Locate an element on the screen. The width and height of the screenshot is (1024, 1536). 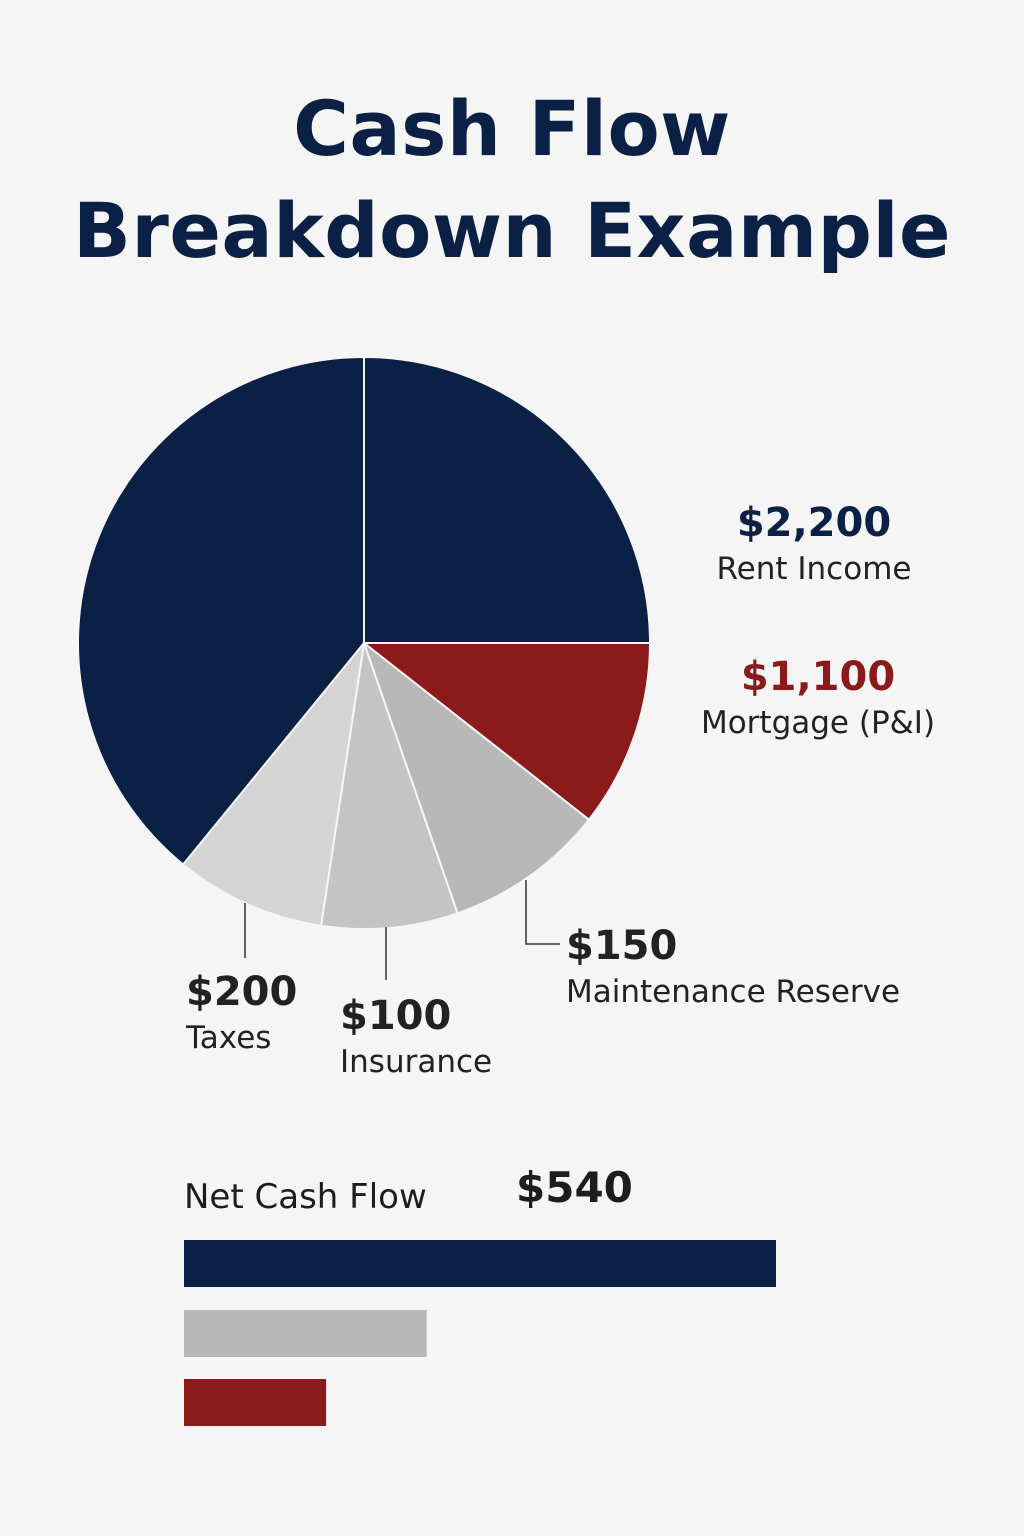
leader-line-maintenance is located at coordinates (542, 912).